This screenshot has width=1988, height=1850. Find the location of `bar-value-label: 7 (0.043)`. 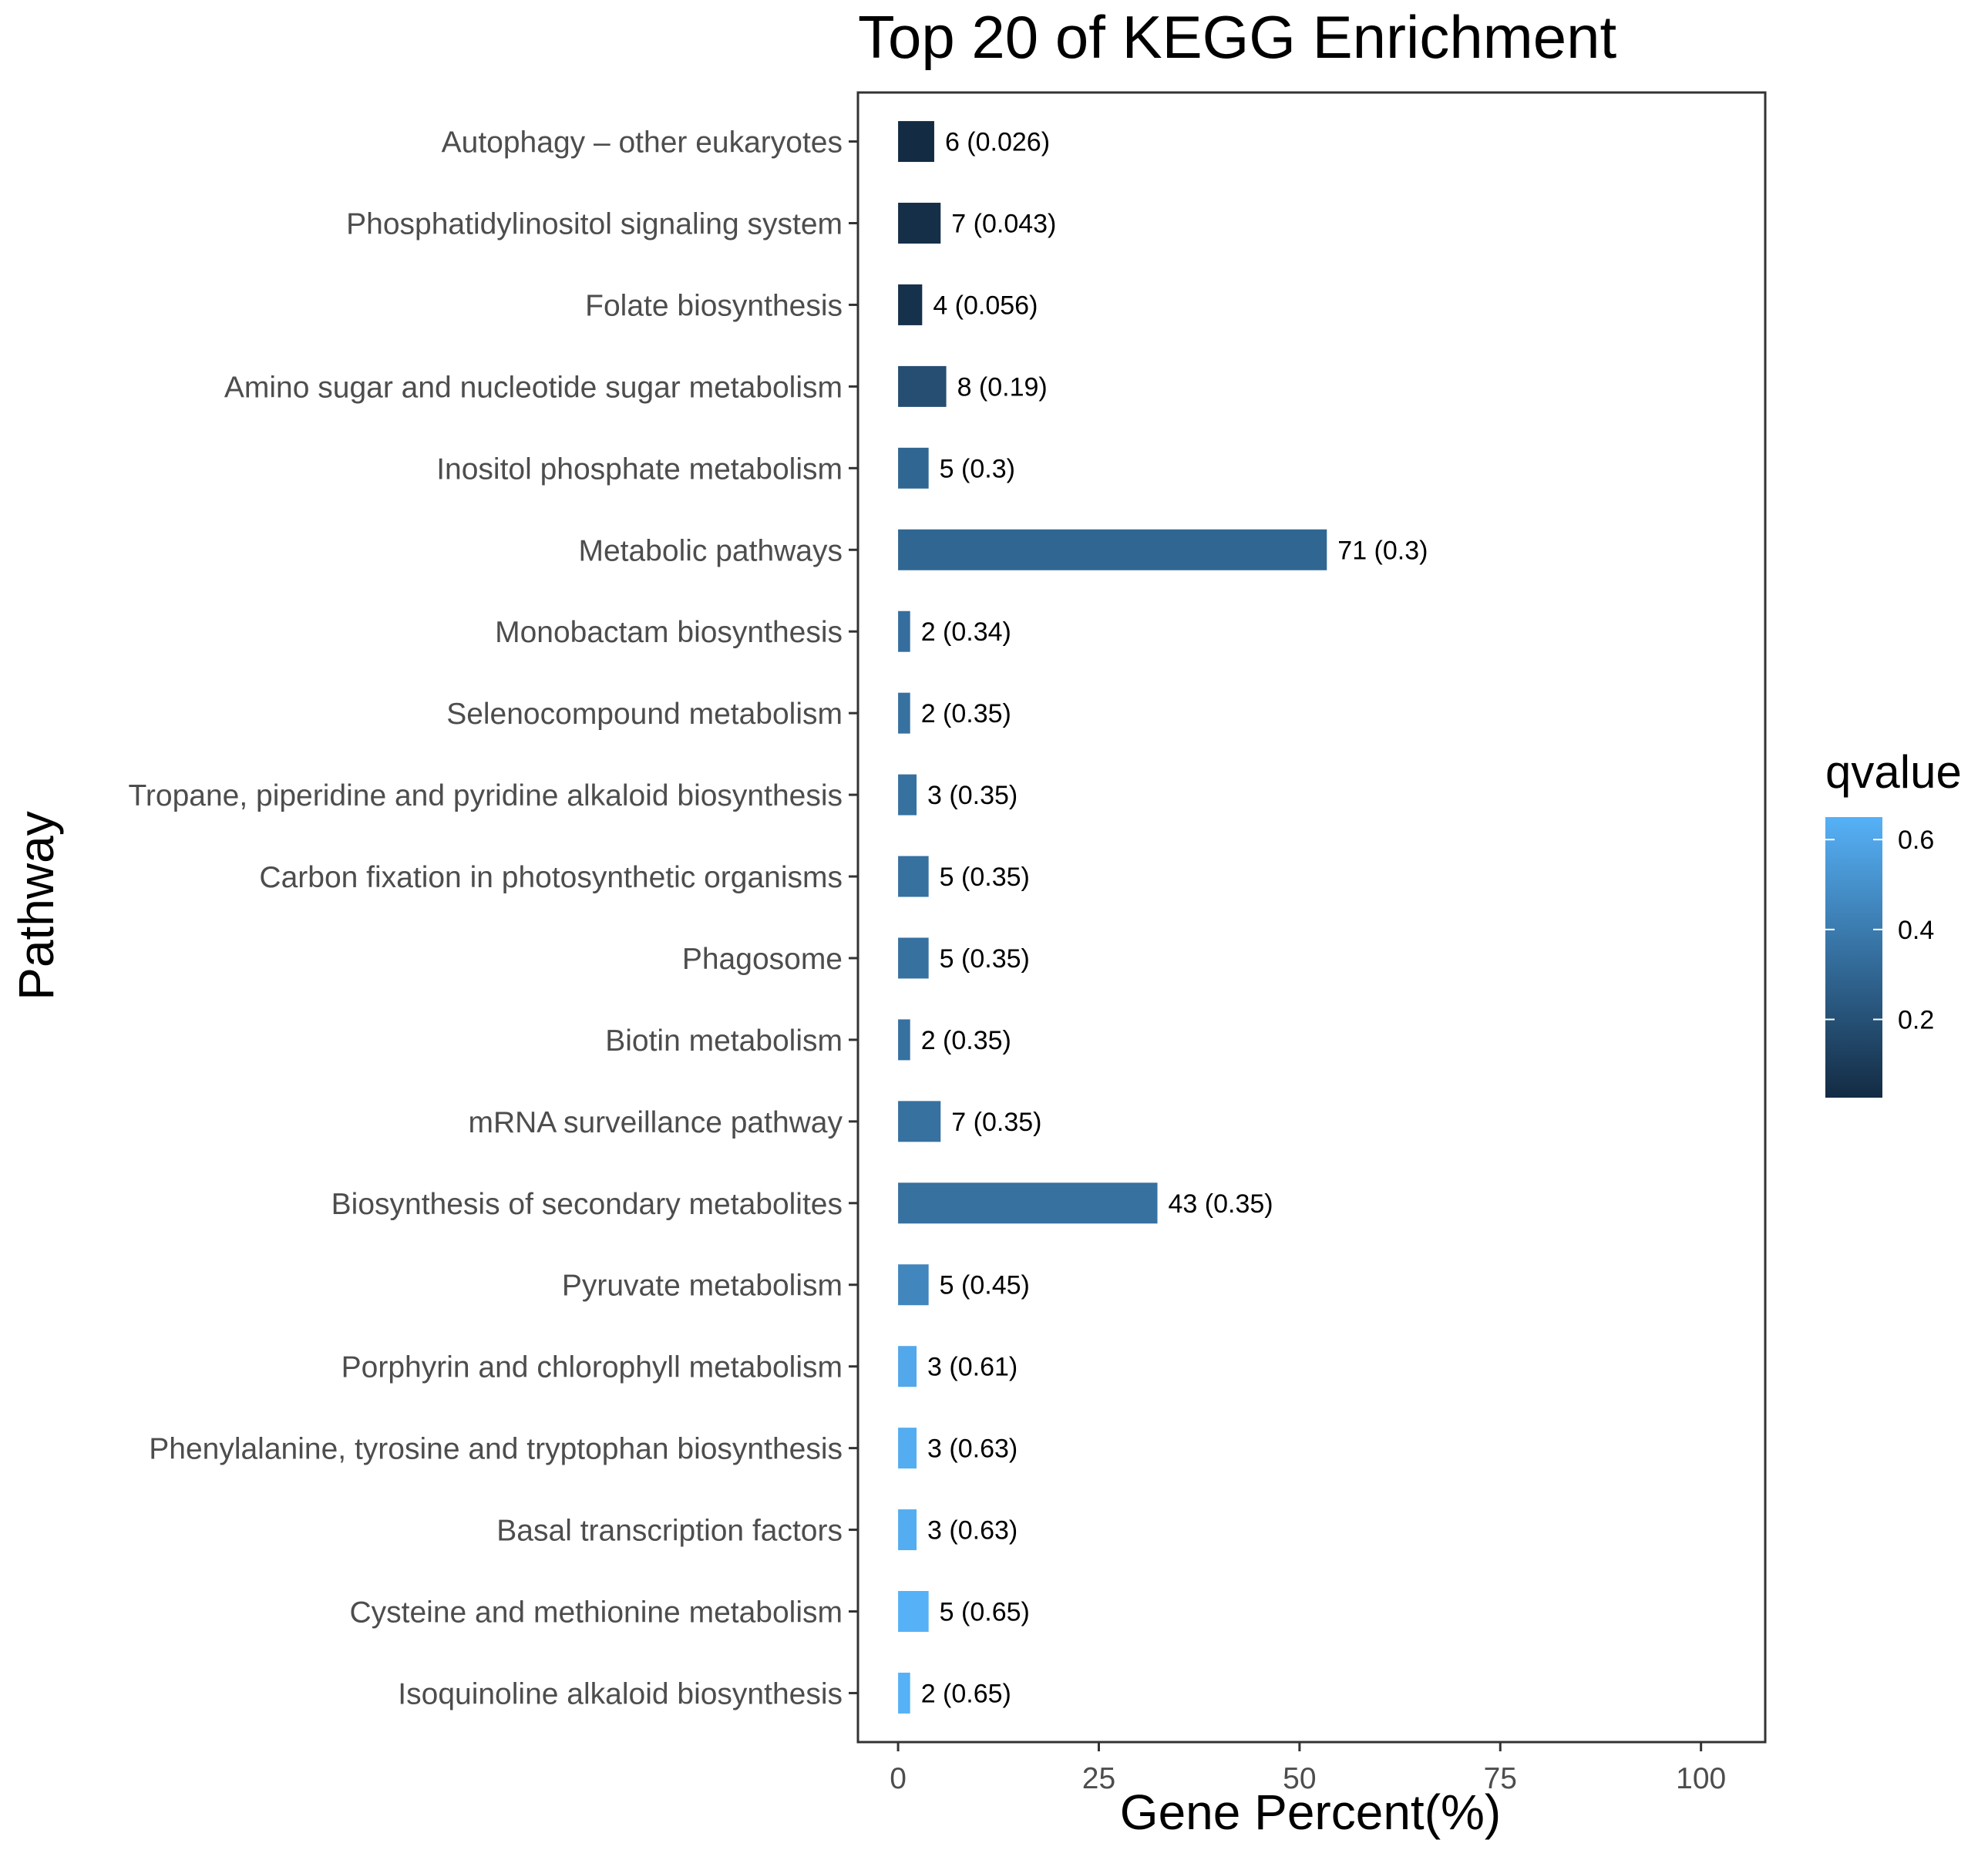

bar-value-label: 7 (0.043) is located at coordinates (1003, 225).